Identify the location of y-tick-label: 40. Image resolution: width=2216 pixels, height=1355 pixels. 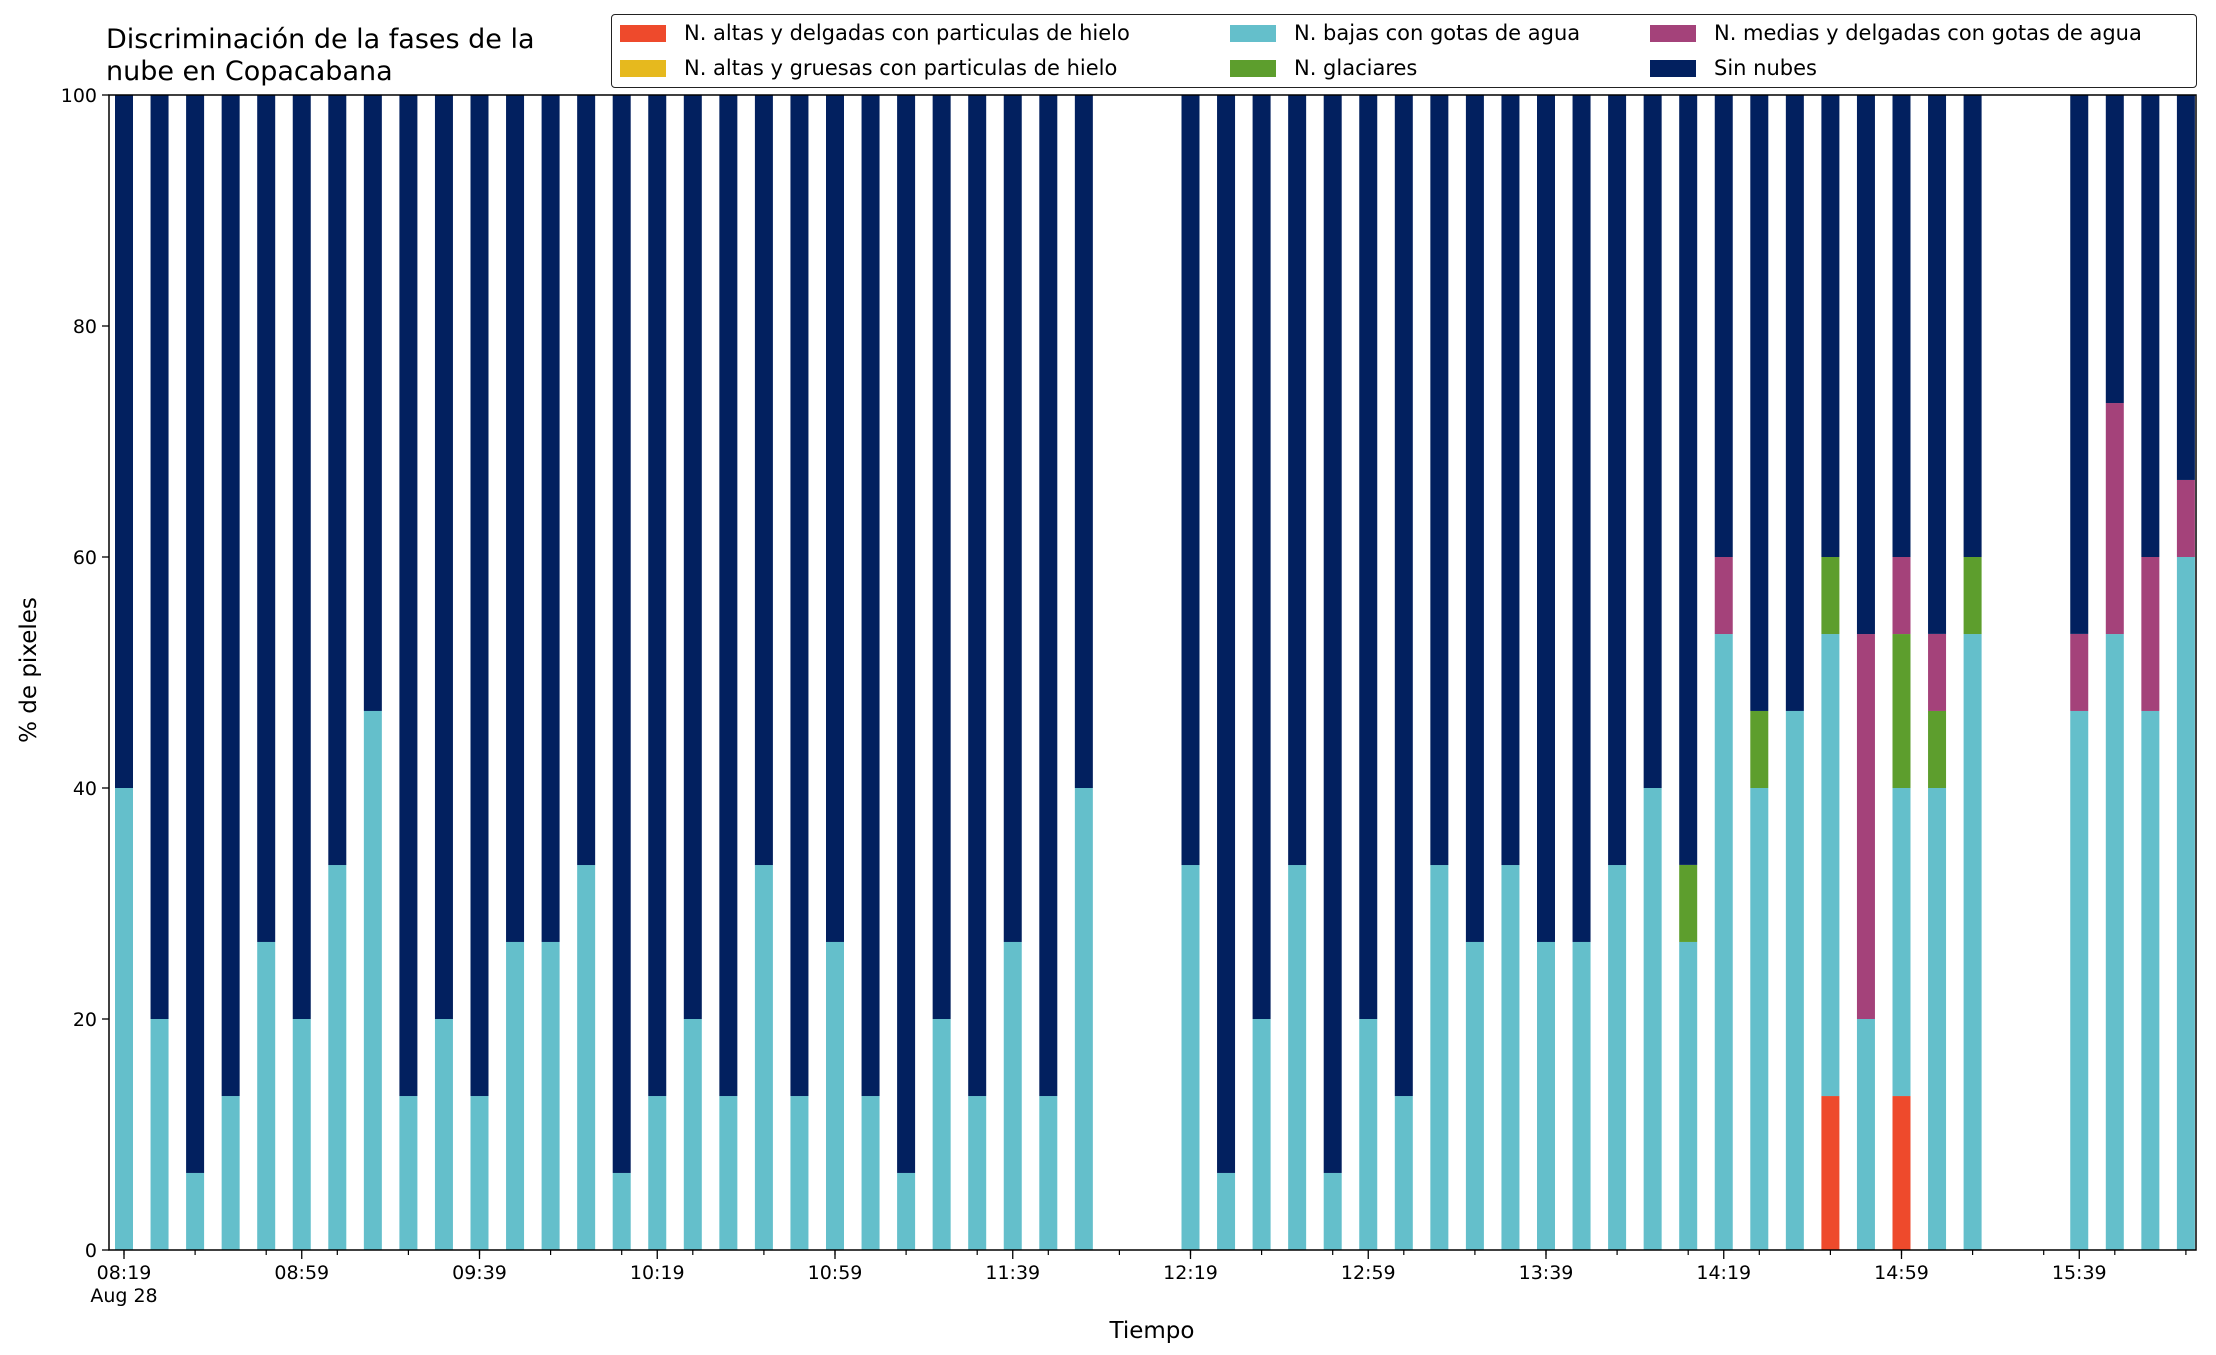
(85, 789).